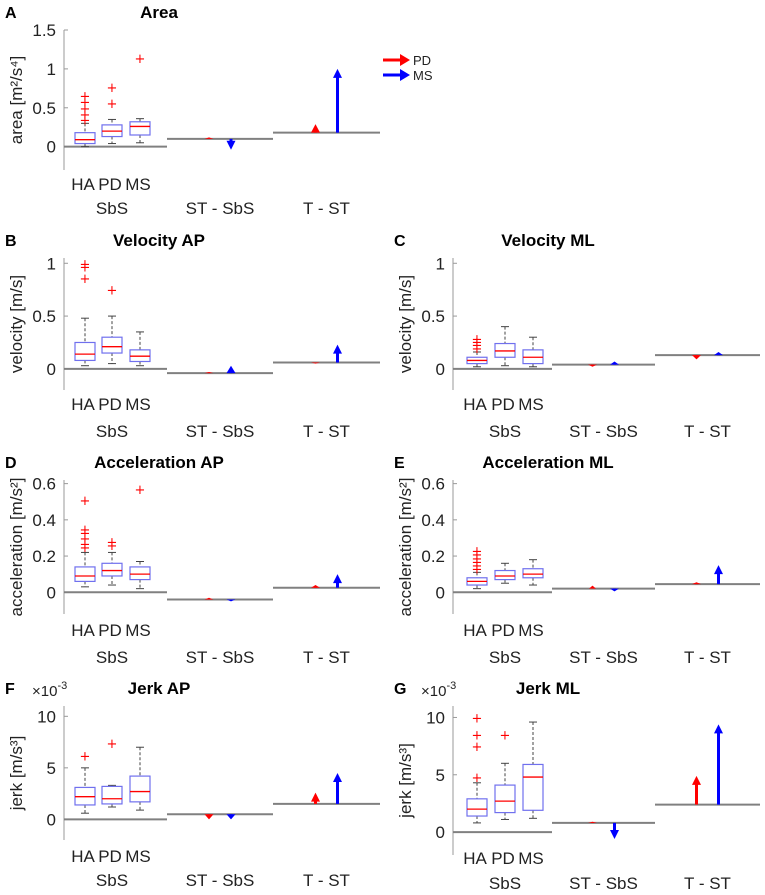 This screenshot has width=765, height=895. What do you see at coordinates (138, 856) in the screenshot?
I see `x-category-MS-F: MS` at bounding box center [138, 856].